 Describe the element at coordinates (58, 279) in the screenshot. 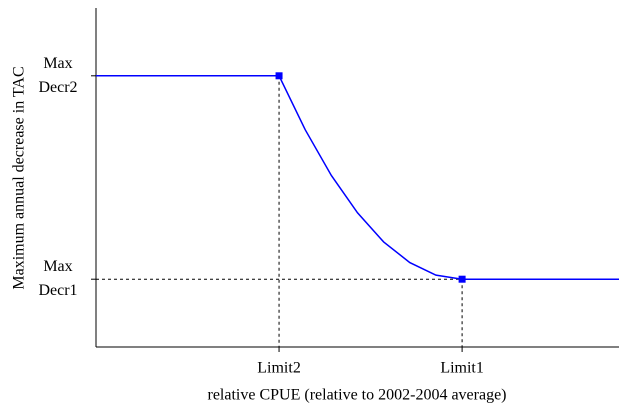

I see `y-tick-label: Max Decr1` at that location.